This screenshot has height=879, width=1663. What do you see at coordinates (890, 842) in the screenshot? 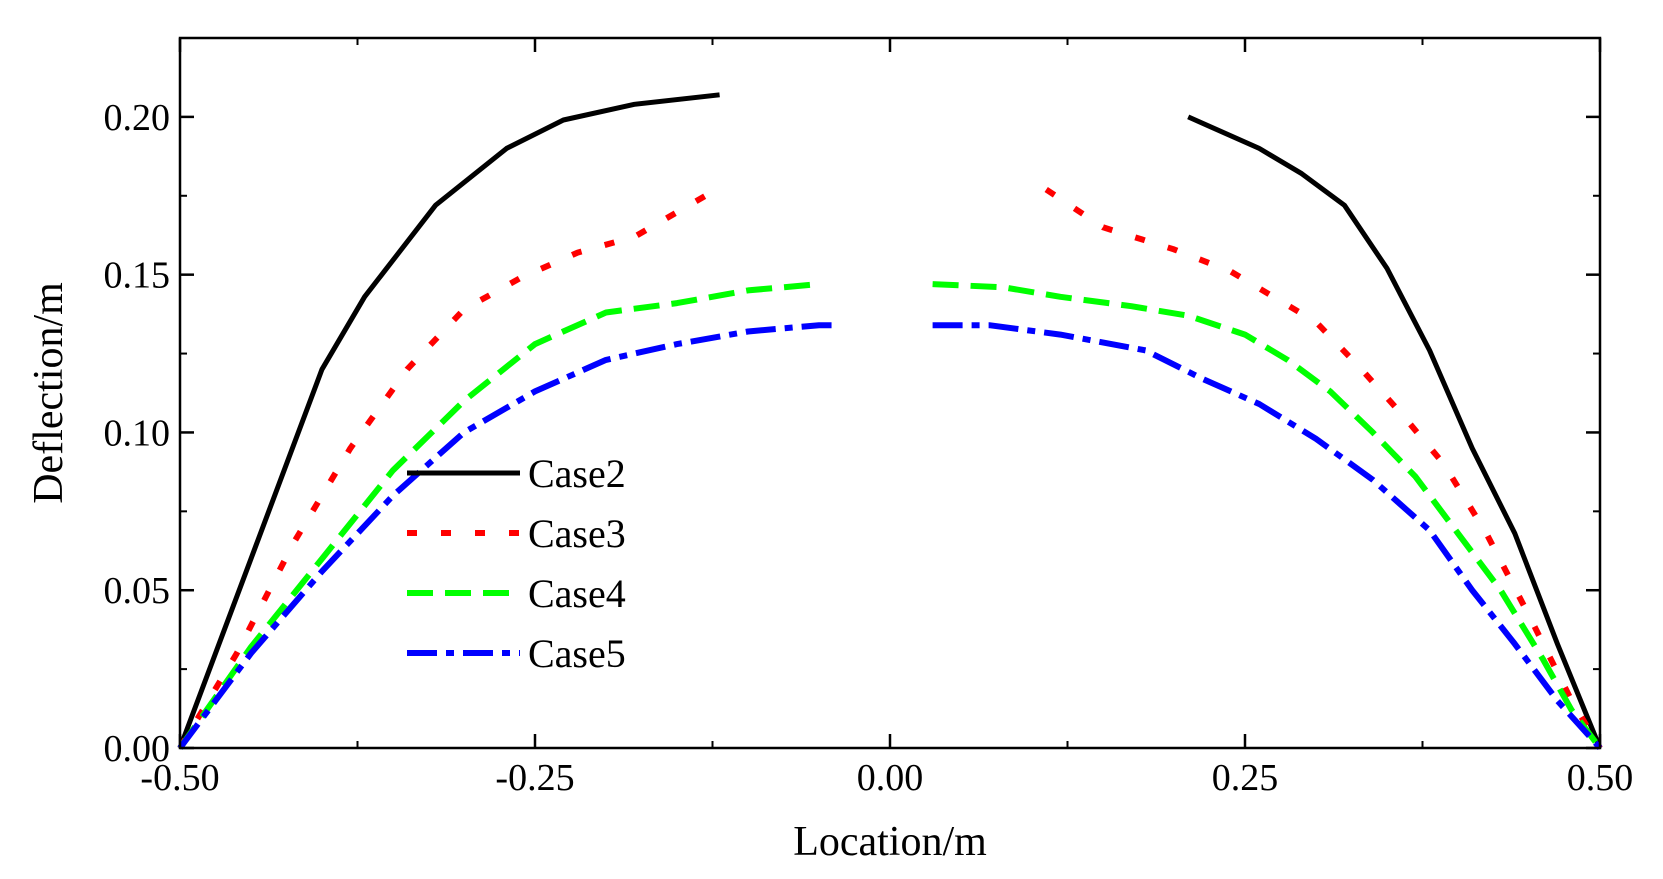
I see `x-axis-title: Location/m` at bounding box center [890, 842].